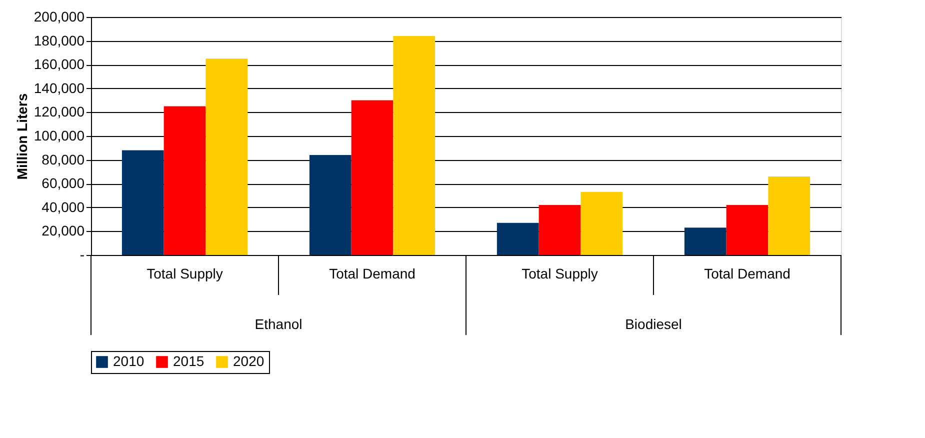 Image resolution: width=925 pixels, height=438 pixels. I want to click on y-axis-title: Million Liters, so click(22, 136).